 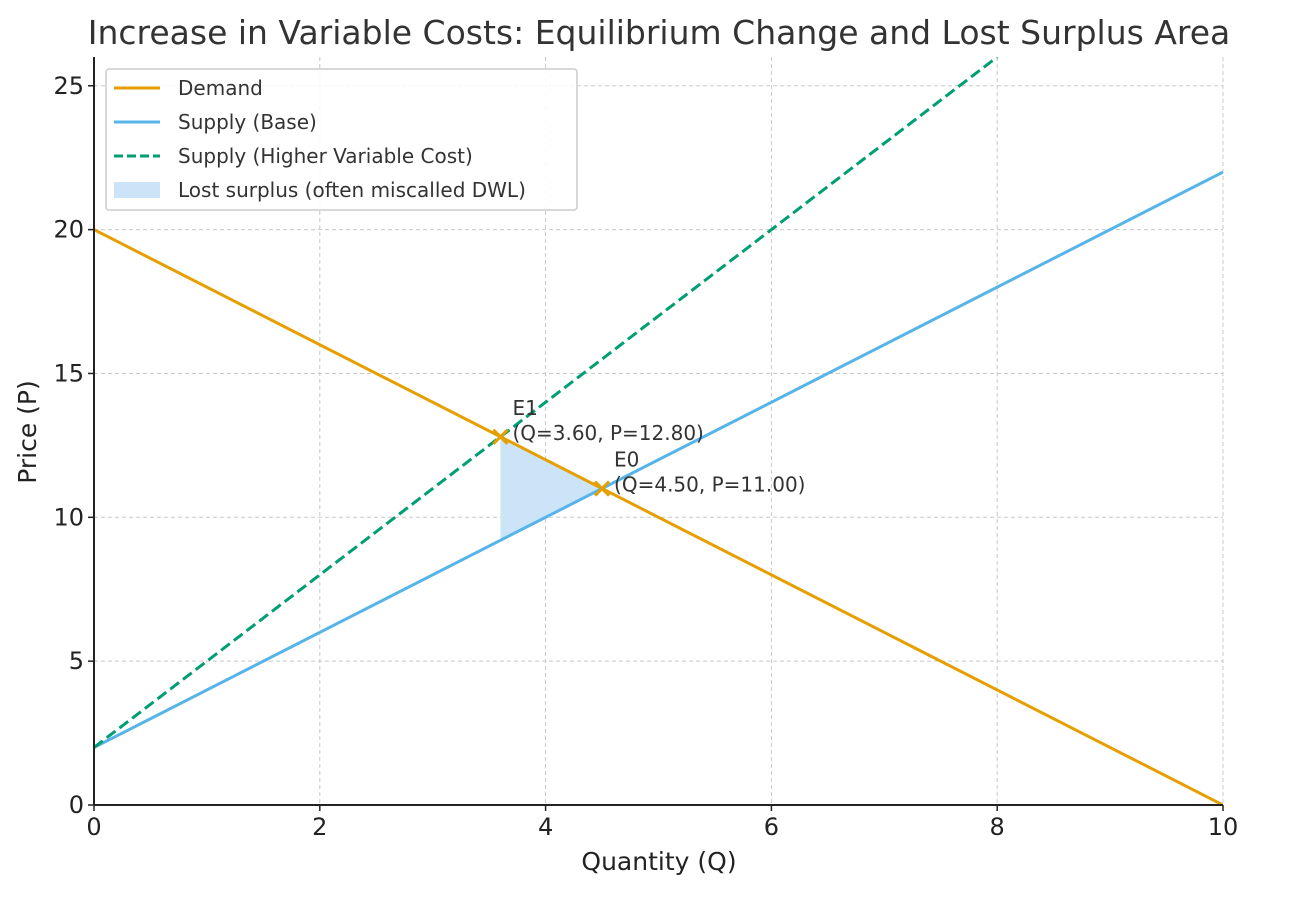 I want to click on x-tick-label: 0, so click(x=93, y=827).